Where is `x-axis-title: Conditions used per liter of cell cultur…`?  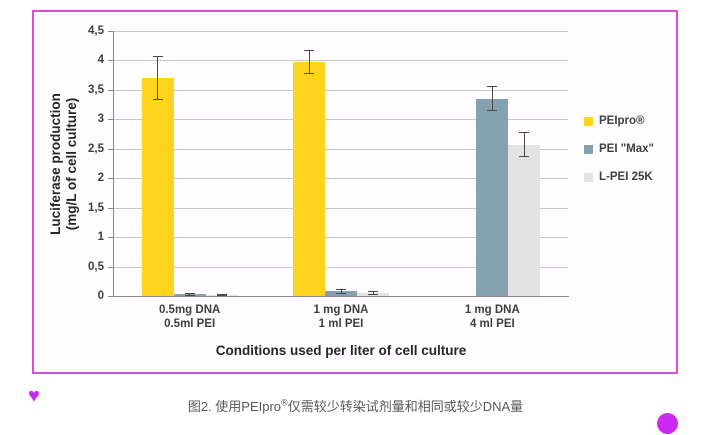
x-axis-title: Conditions used per liter of cell cultur… is located at coordinates (341, 350).